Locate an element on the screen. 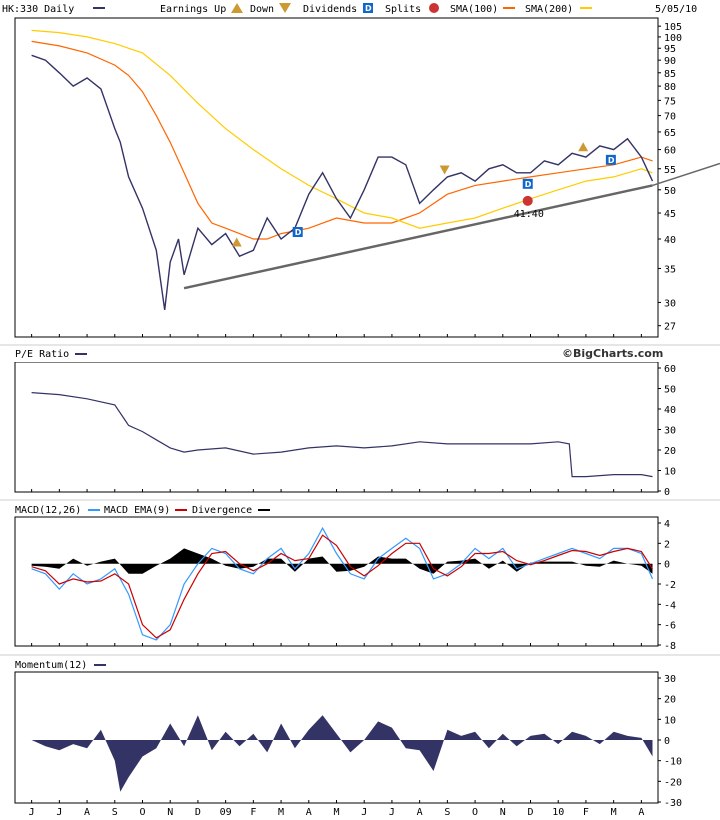 Image resolution: width=720 pixels, height=820 pixels. earnings-up-label: Earnings Up is located at coordinates (193, 9).